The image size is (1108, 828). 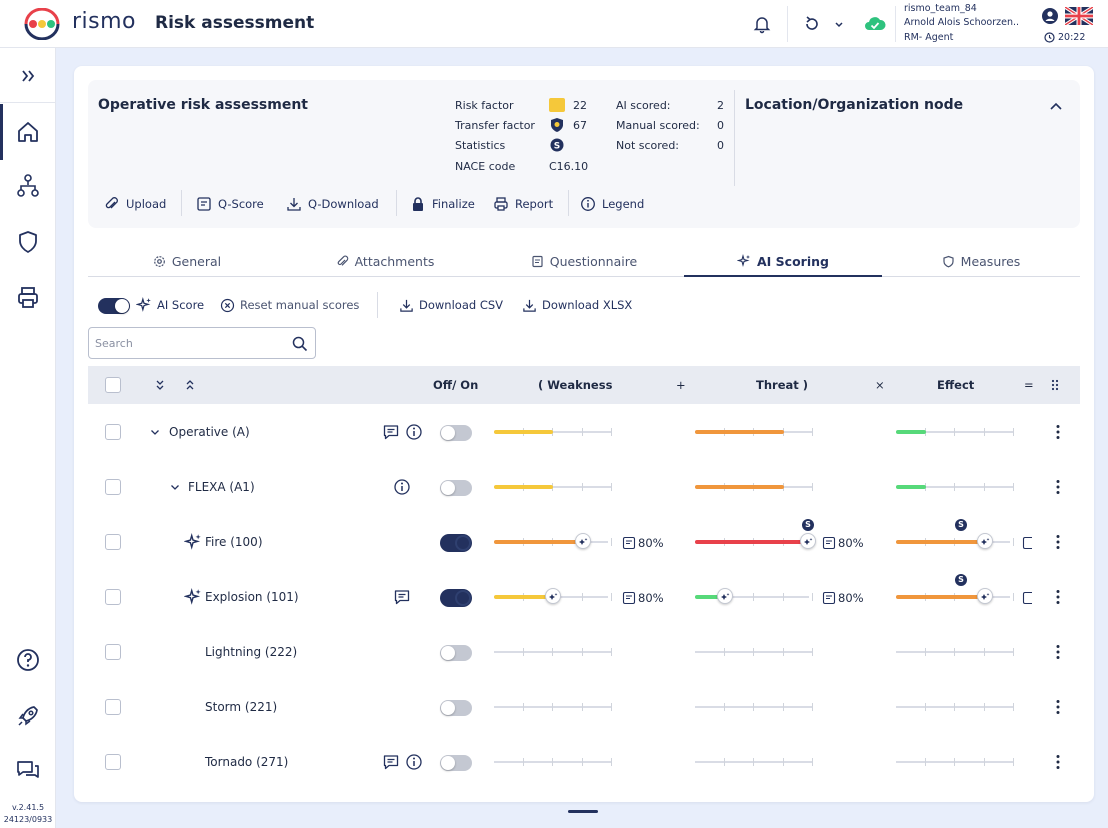 I want to click on table-row: Storm (221), so click(x=584, y=707).